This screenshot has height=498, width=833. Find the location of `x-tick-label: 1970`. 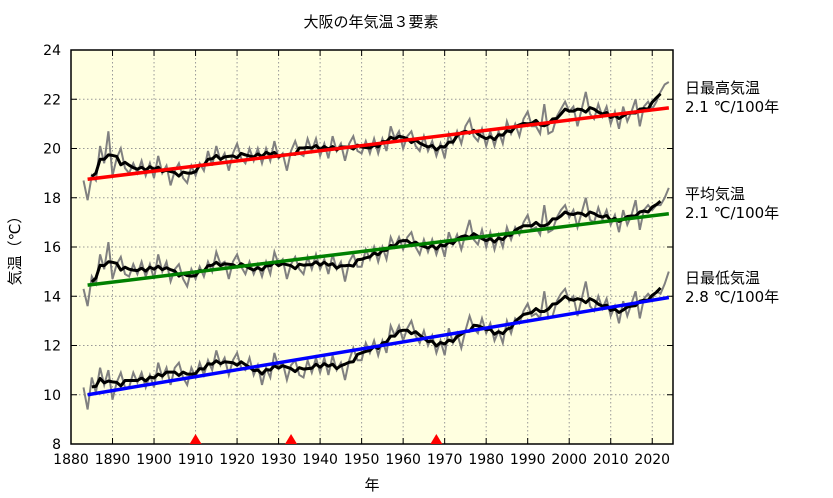

x-tick-label: 1970 is located at coordinates (445, 460).